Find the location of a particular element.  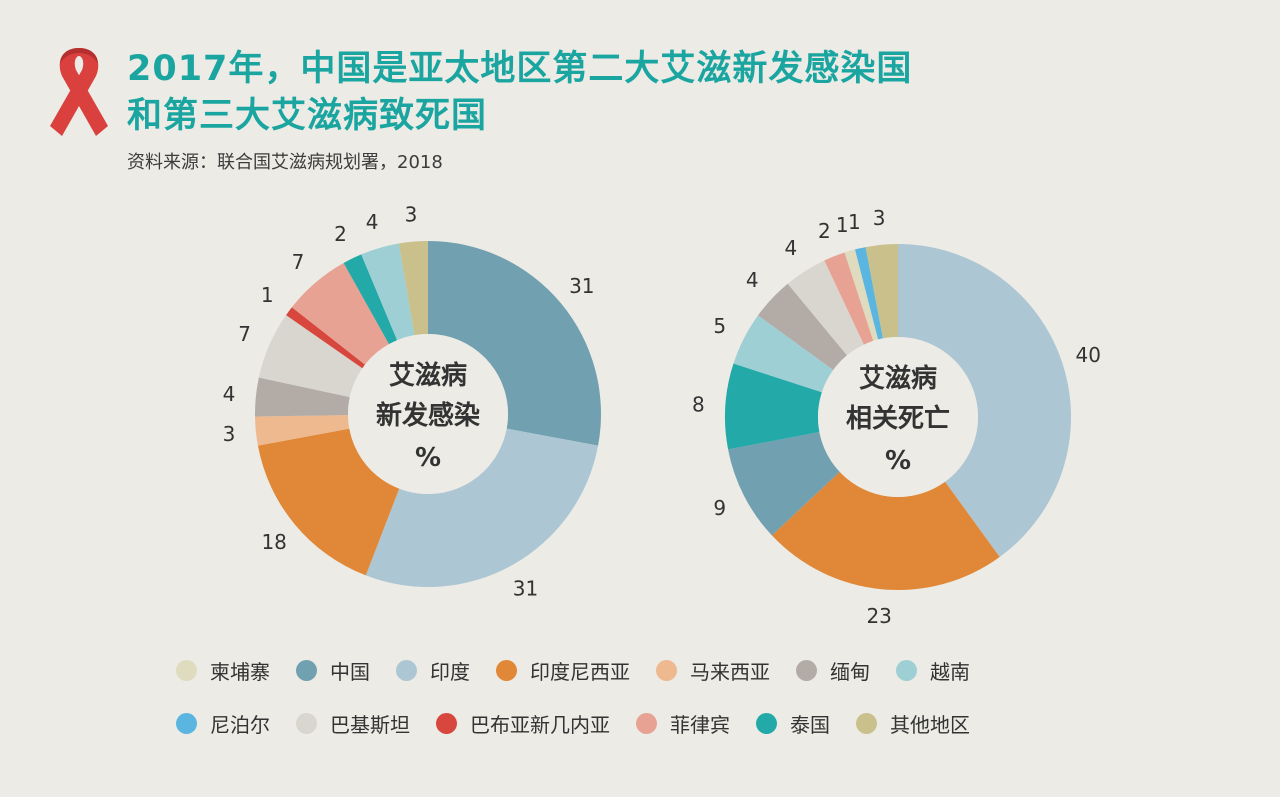

center-label-line-2: 相关死亡 is located at coordinates (898, 418).